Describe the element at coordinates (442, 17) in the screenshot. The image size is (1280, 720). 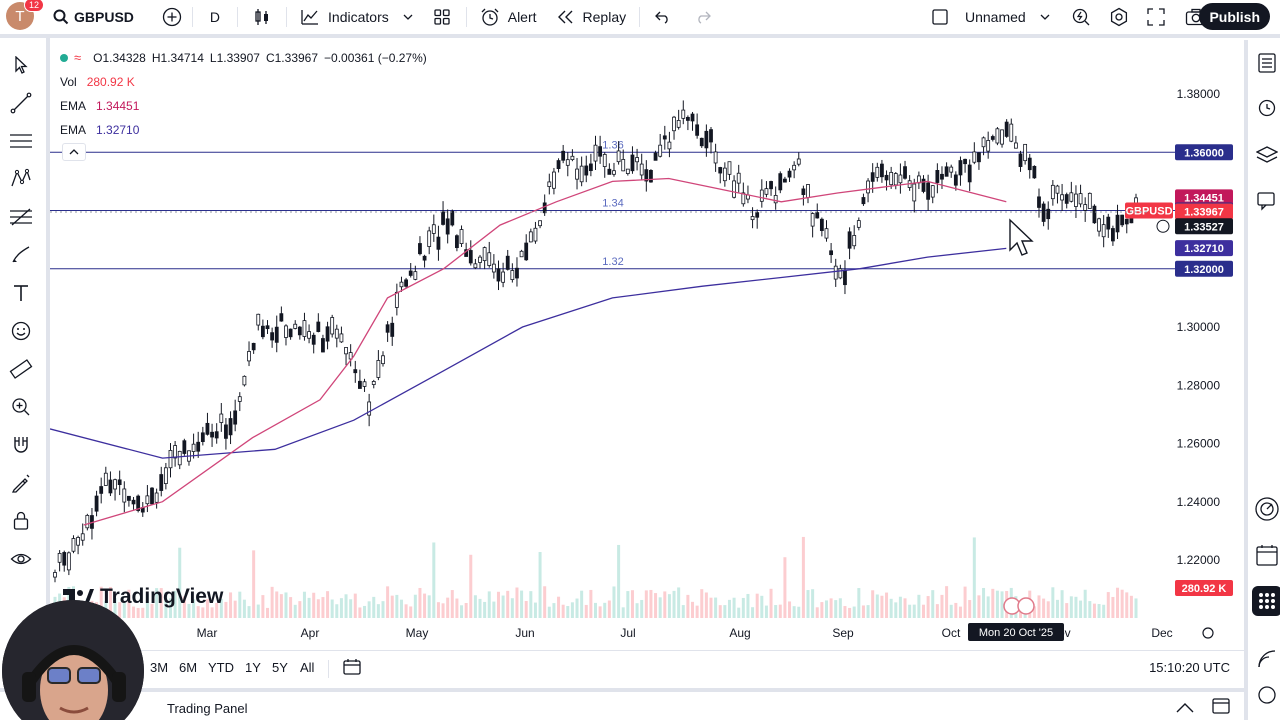
I see `templates-button` at that location.